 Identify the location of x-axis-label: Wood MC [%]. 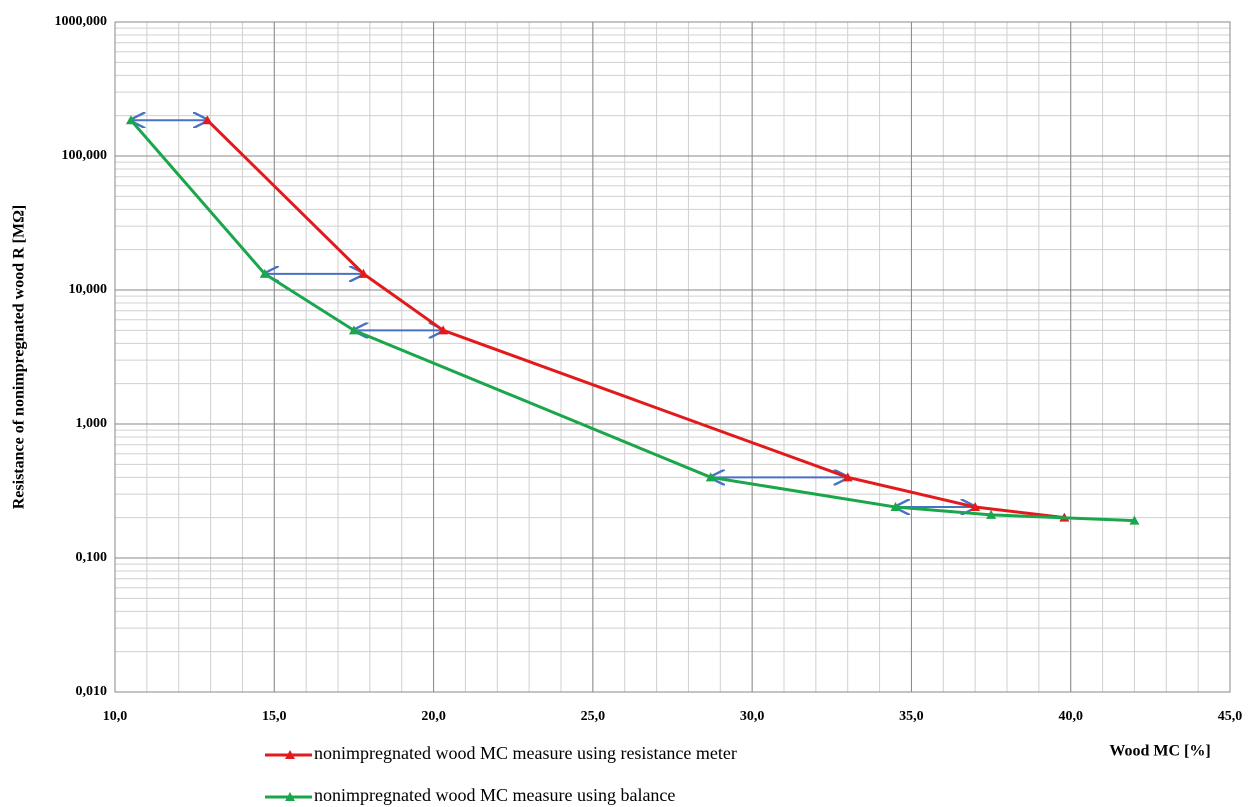
(1159, 751).